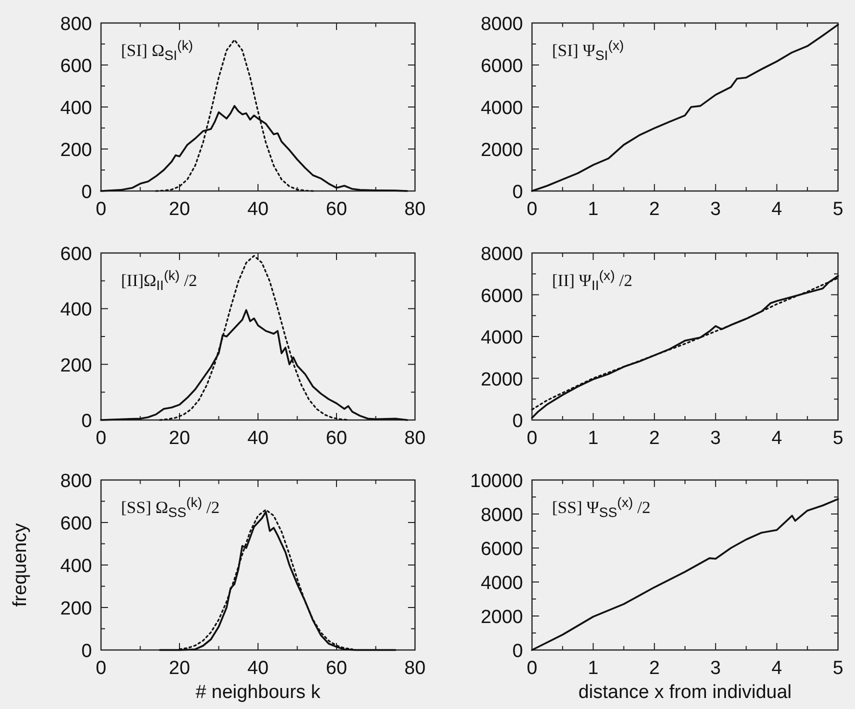  I want to click on text: [SS] Ψ$_{SS}$$^{(x)}$ /2, so click(601, 507).